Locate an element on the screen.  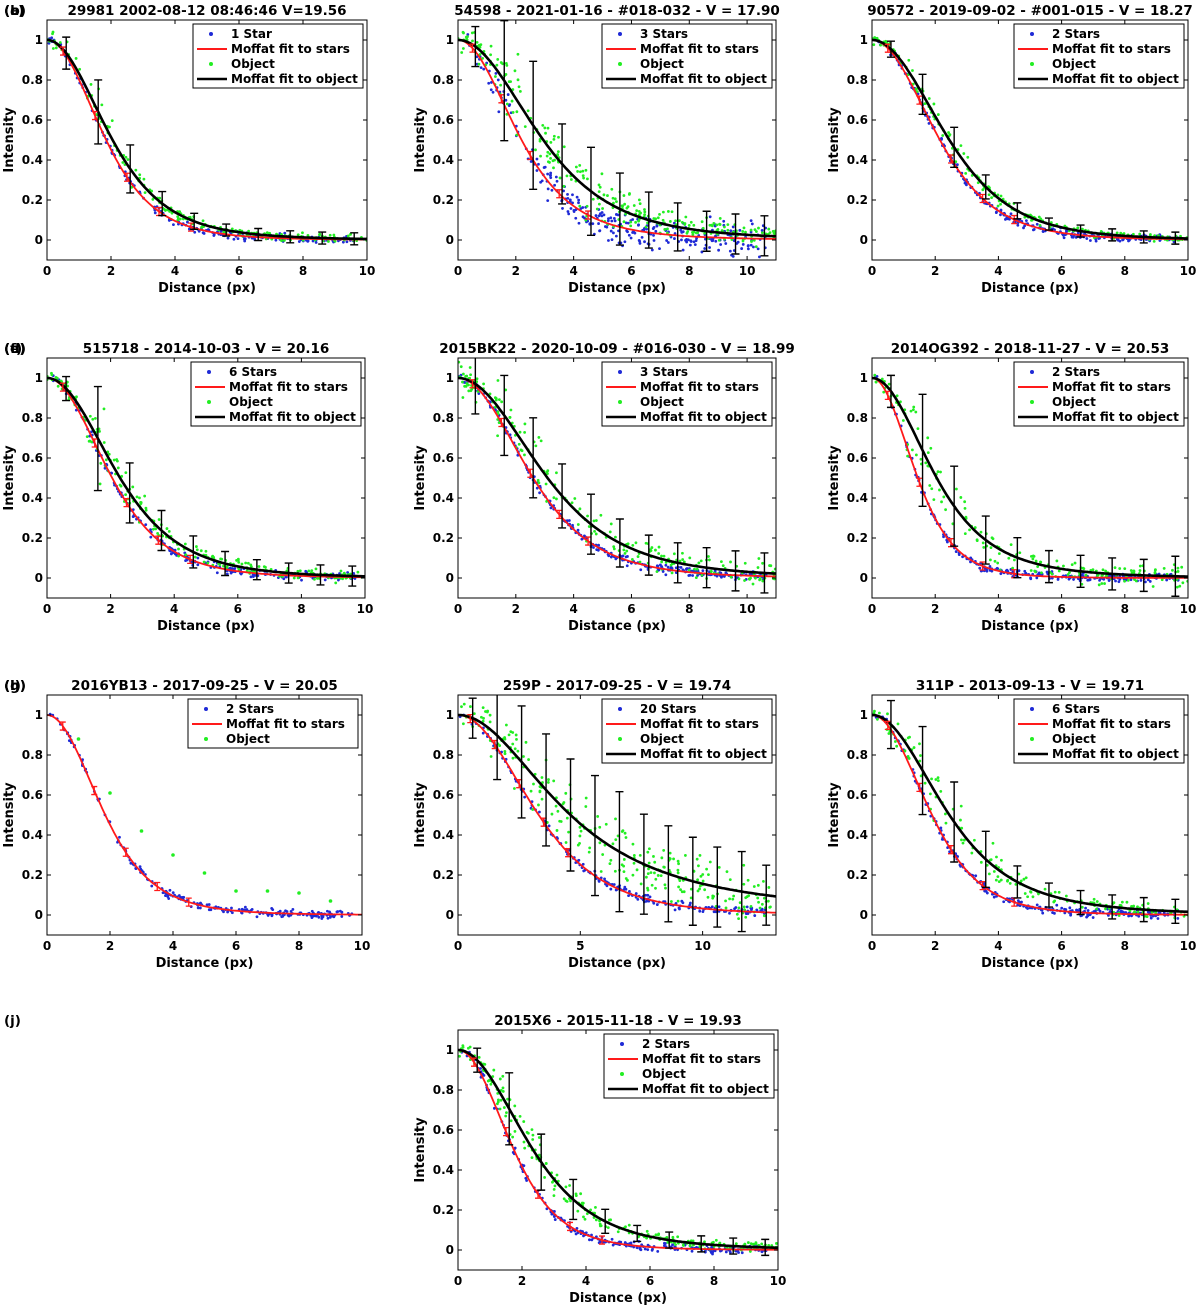
x-tick-label: 6 is located at coordinates (1061, 946).